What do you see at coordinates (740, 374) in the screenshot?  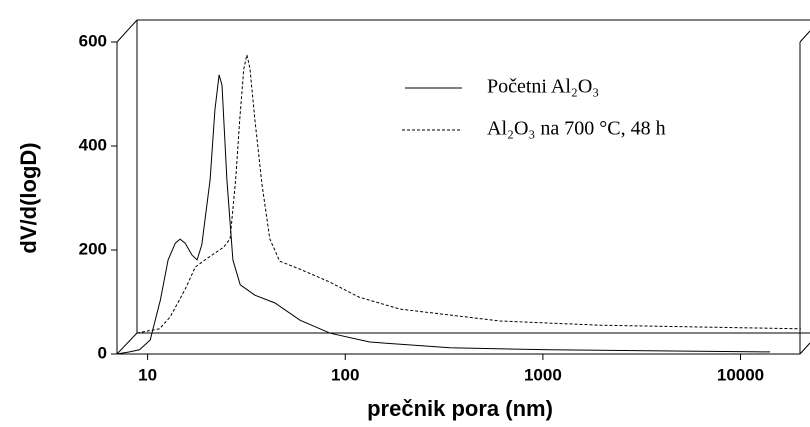 I see `x-tick-label: 10000` at bounding box center [740, 374].